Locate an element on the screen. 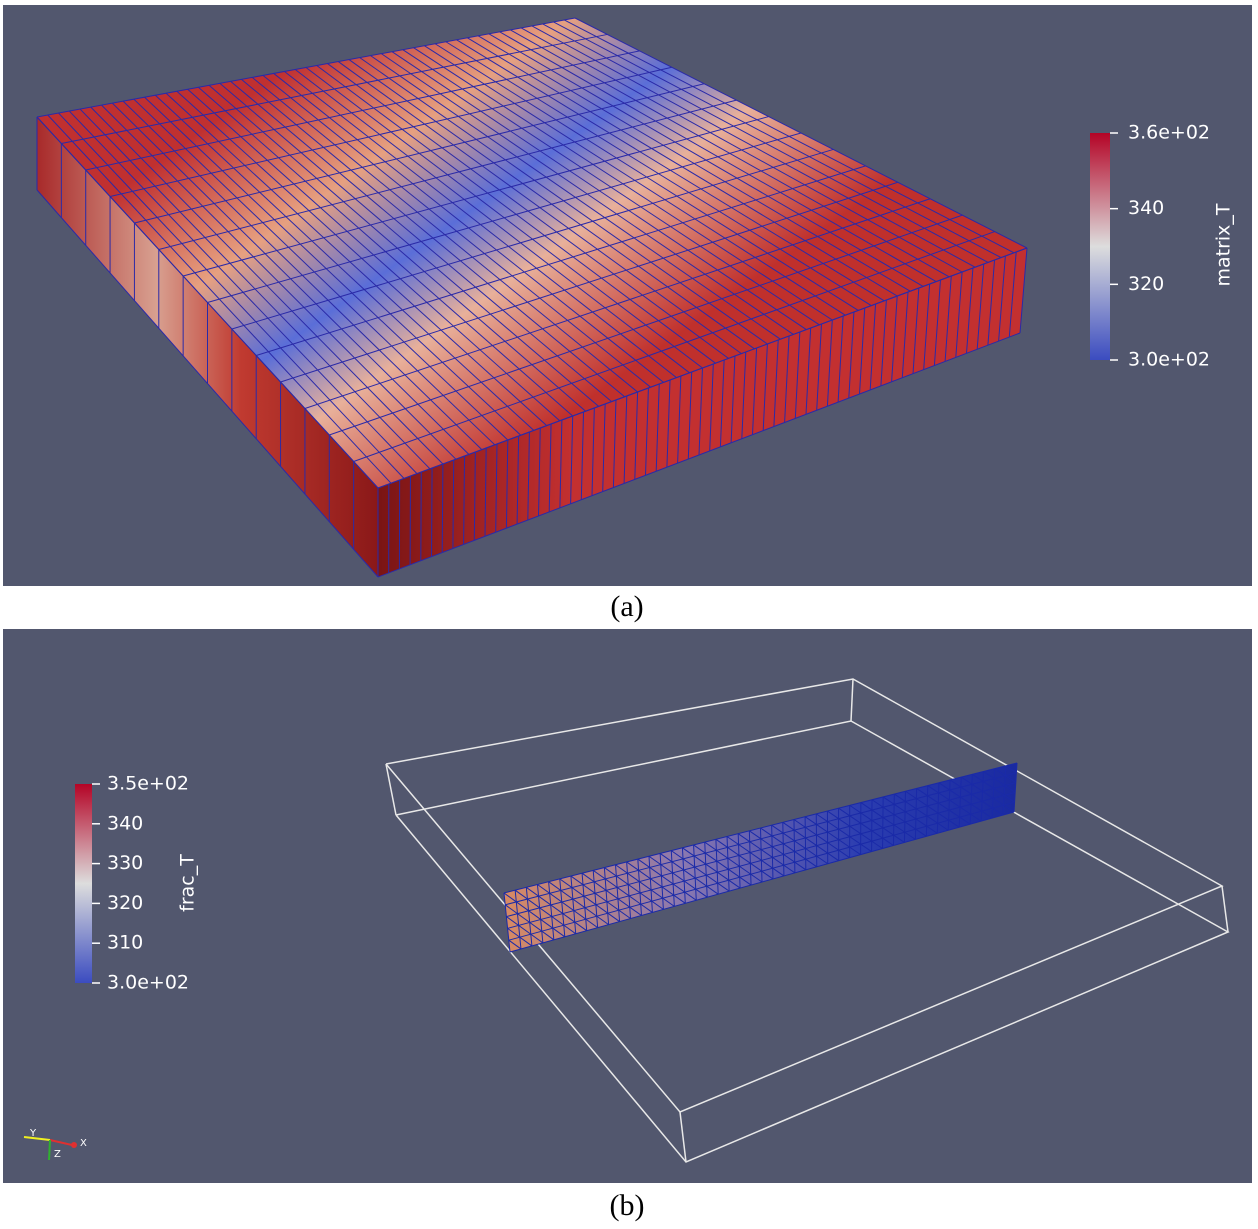  colorbar-tick-label: 340 is located at coordinates (1146, 208).